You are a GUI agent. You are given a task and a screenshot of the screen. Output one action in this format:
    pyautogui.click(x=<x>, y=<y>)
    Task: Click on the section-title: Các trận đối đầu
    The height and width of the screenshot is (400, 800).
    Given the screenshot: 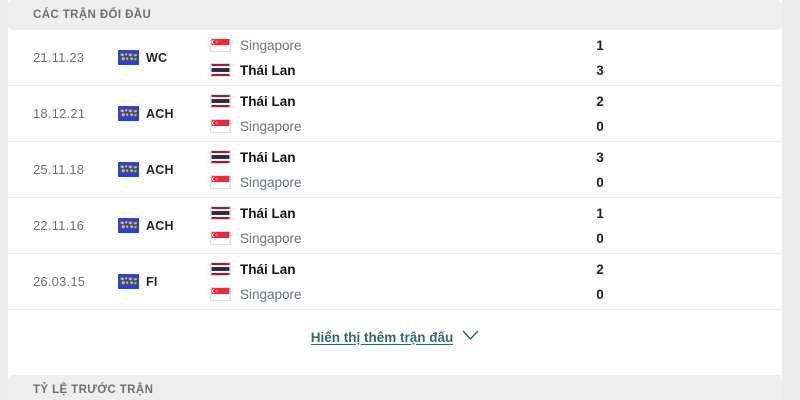 What is the action you would take?
    pyautogui.click(x=92, y=15)
    